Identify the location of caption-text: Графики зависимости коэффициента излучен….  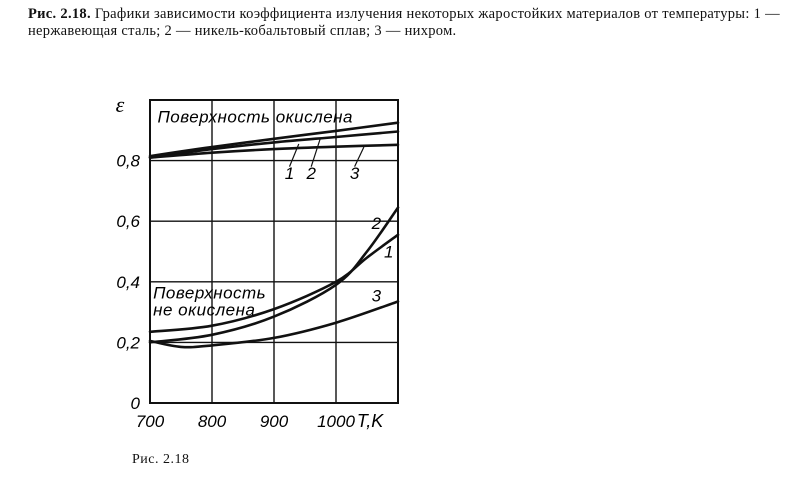
(404, 22).